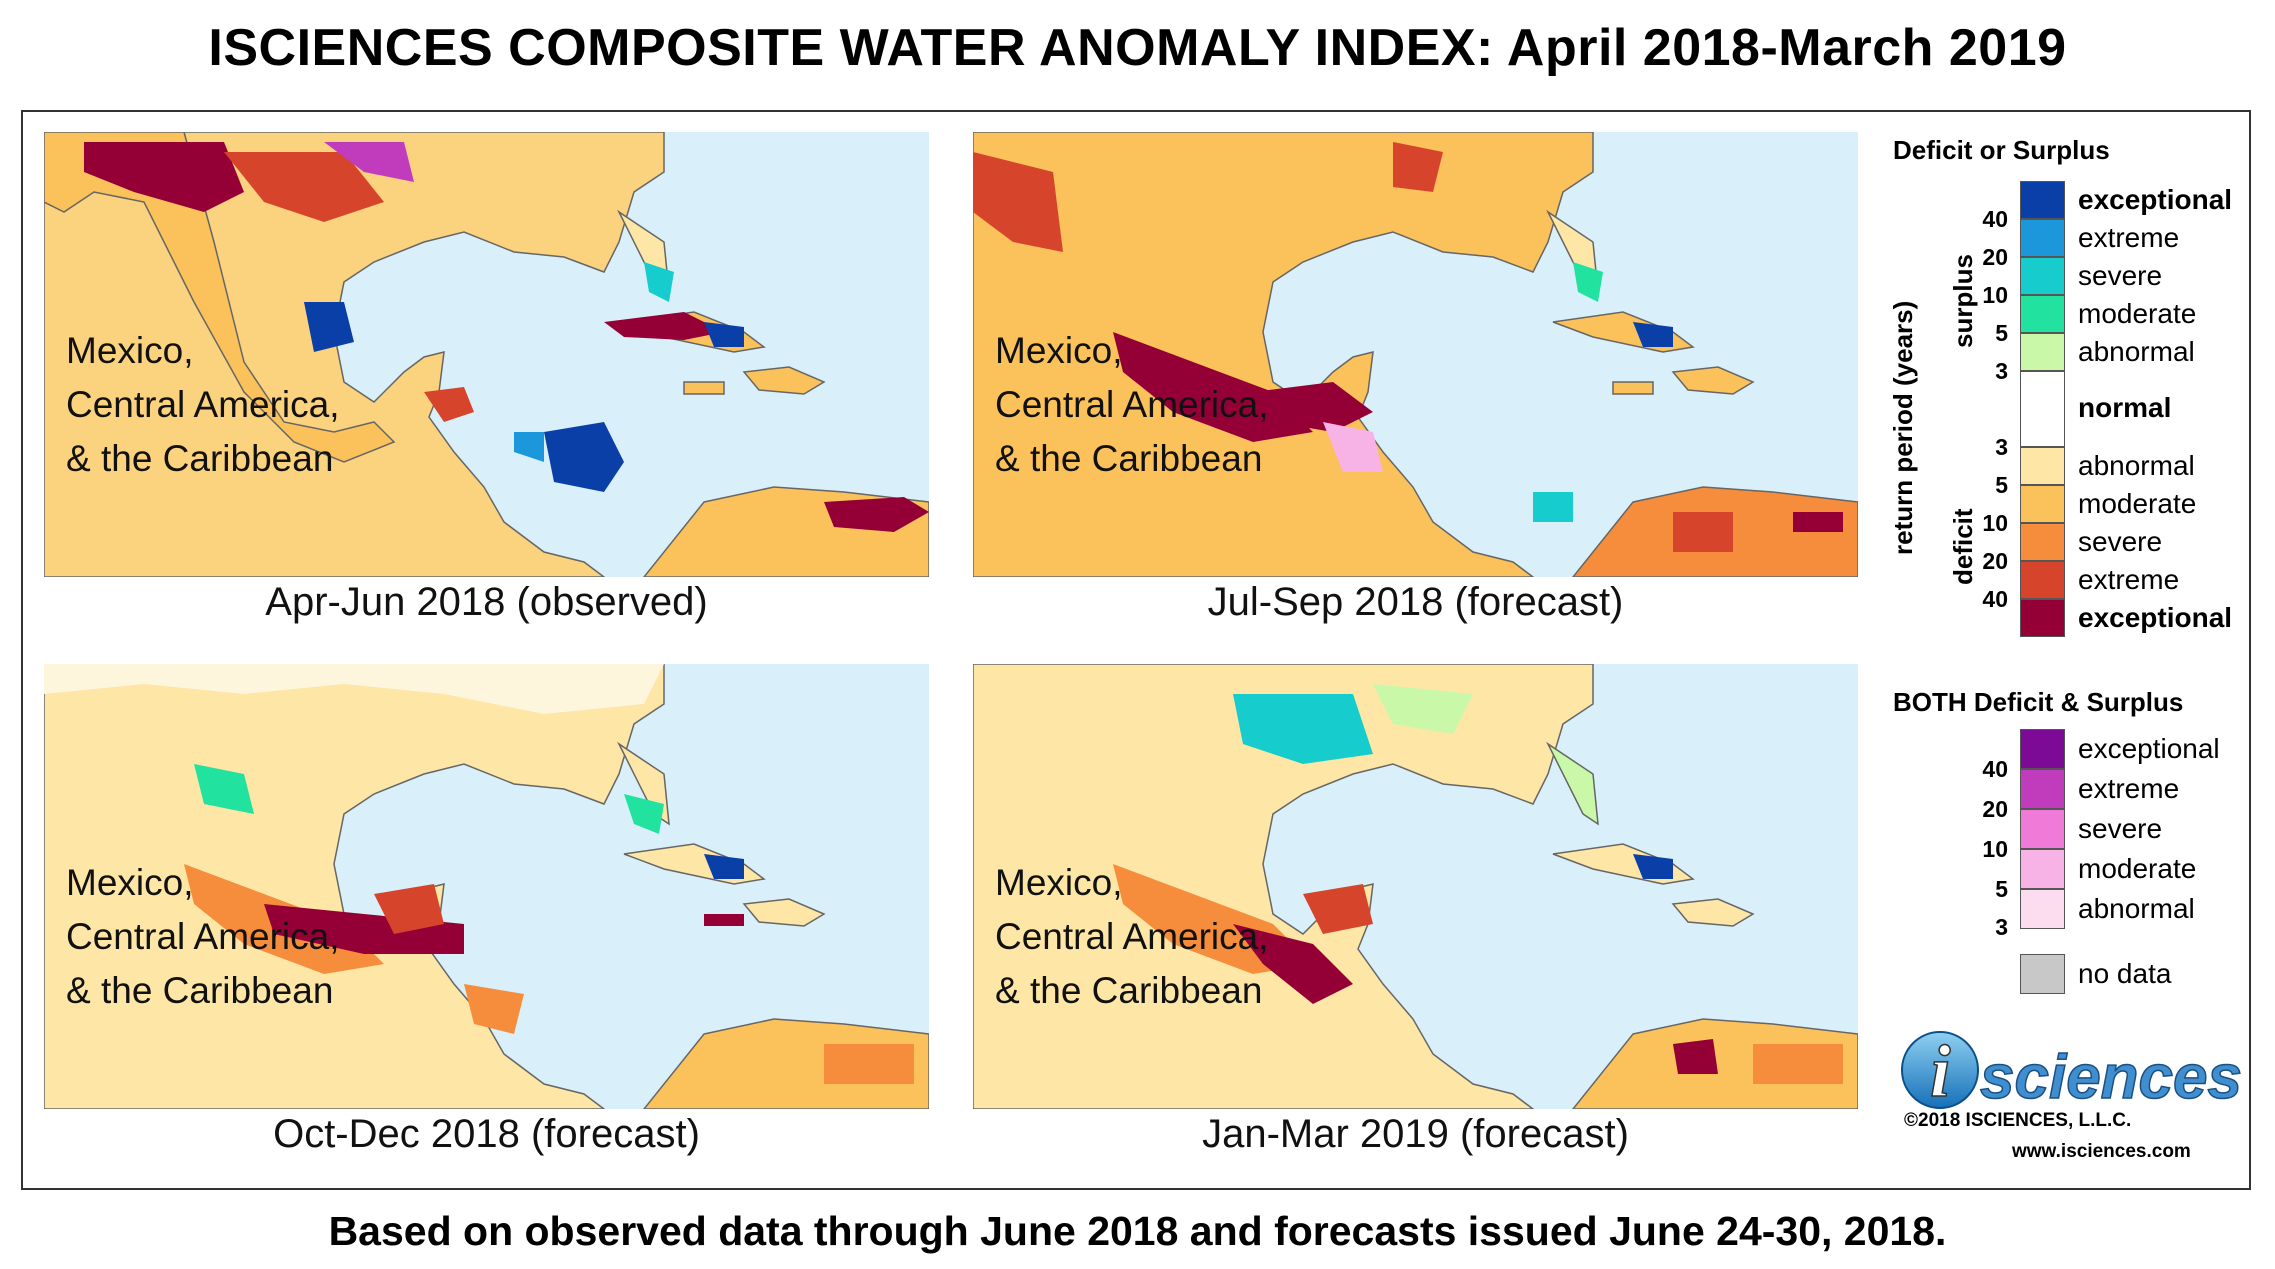  Describe the element at coordinates (2042, 580) in the screenshot. I see `swatch-deficit-extreme` at that location.